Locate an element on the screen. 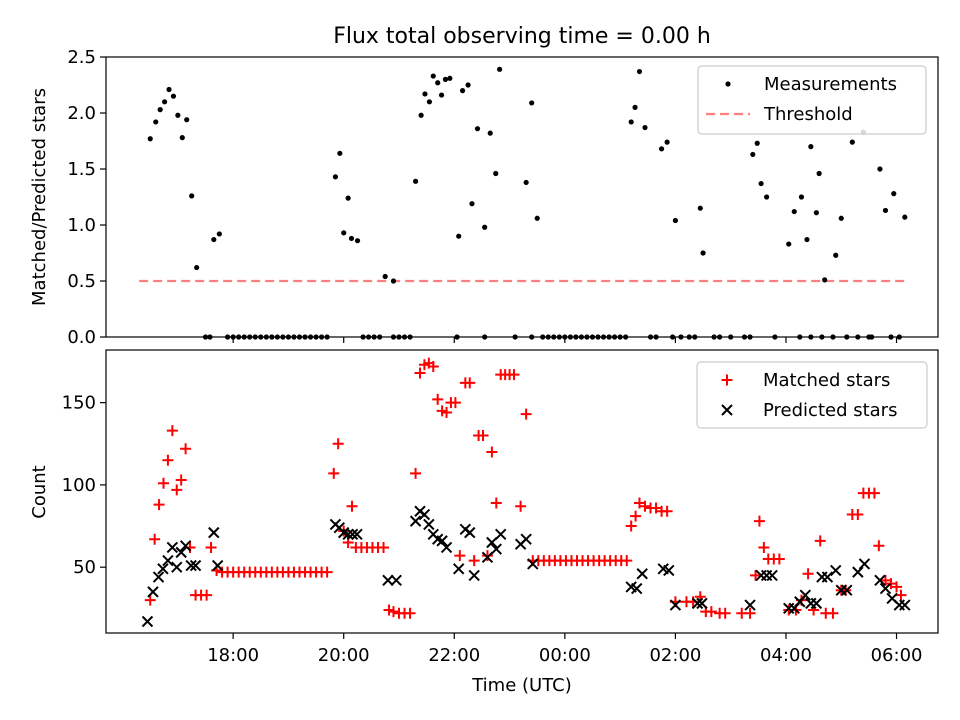 The width and height of the screenshot is (960, 720). y-tick-label: 150 is located at coordinates (79, 403).